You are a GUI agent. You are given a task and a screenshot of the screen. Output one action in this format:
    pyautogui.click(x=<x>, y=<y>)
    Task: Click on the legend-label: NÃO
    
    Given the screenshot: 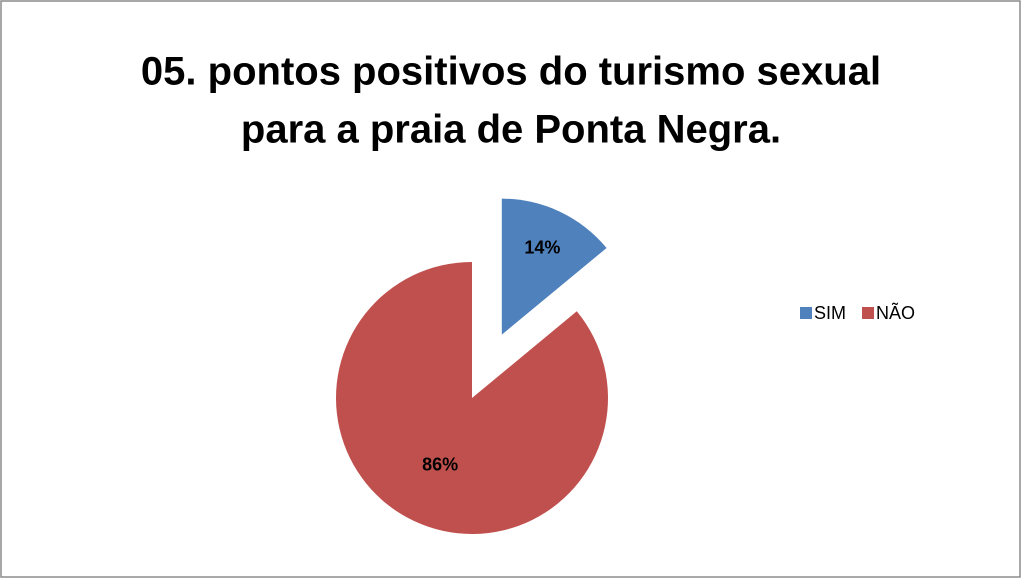 What is the action you would take?
    pyautogui.click(x=895, y=312)
    